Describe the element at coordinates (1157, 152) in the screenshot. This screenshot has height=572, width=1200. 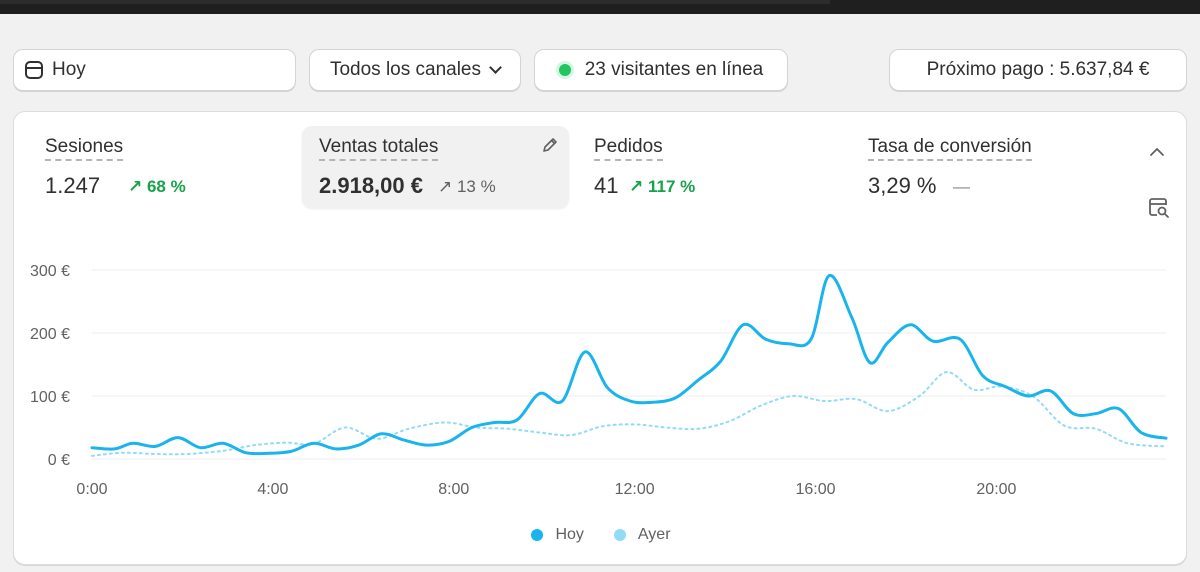
I see `chevron-up-icon` at that location.